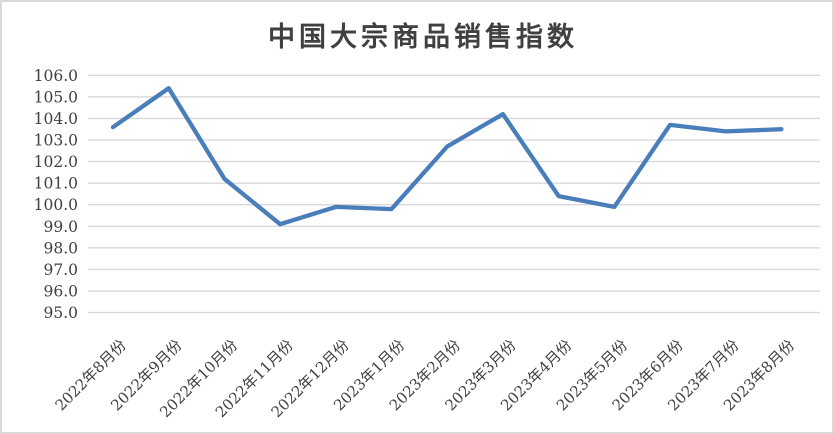 The height and width of the screenshot is (434, 834). I want to click on y-tick-label: 95.0, so click(60, 313).